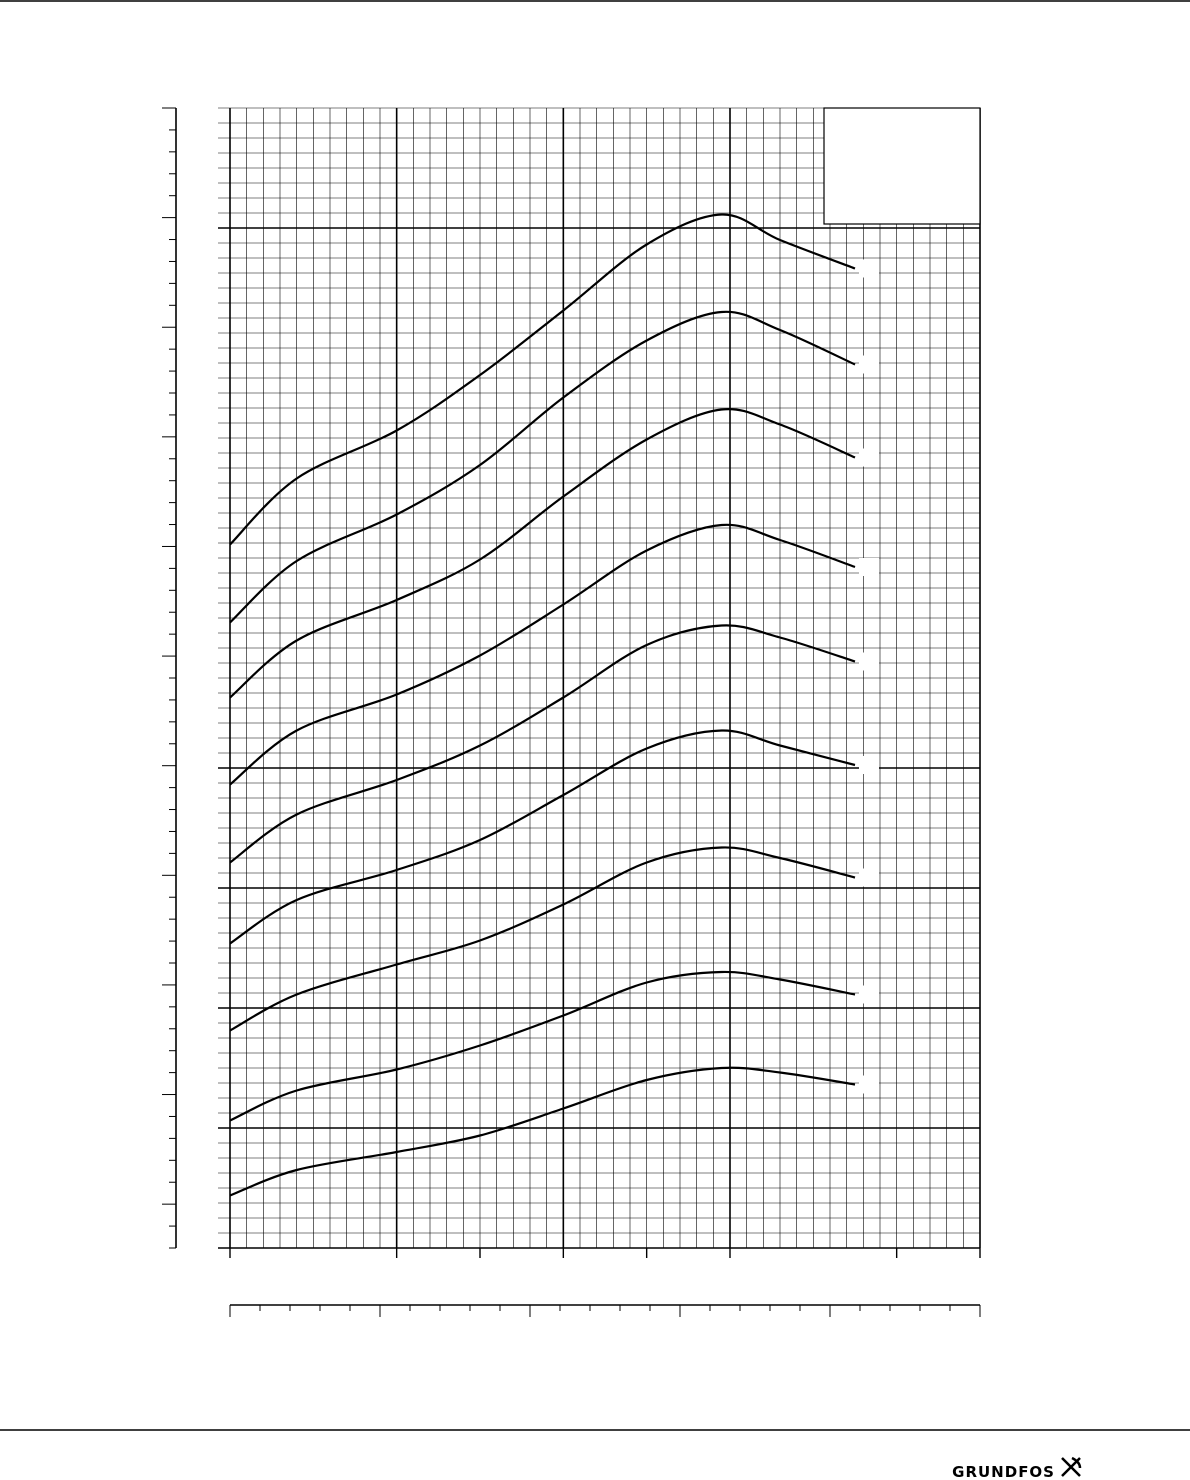  Describe the element at coordinates (1071, 1466) in the screenshot. I see `brand-icon` at that location.